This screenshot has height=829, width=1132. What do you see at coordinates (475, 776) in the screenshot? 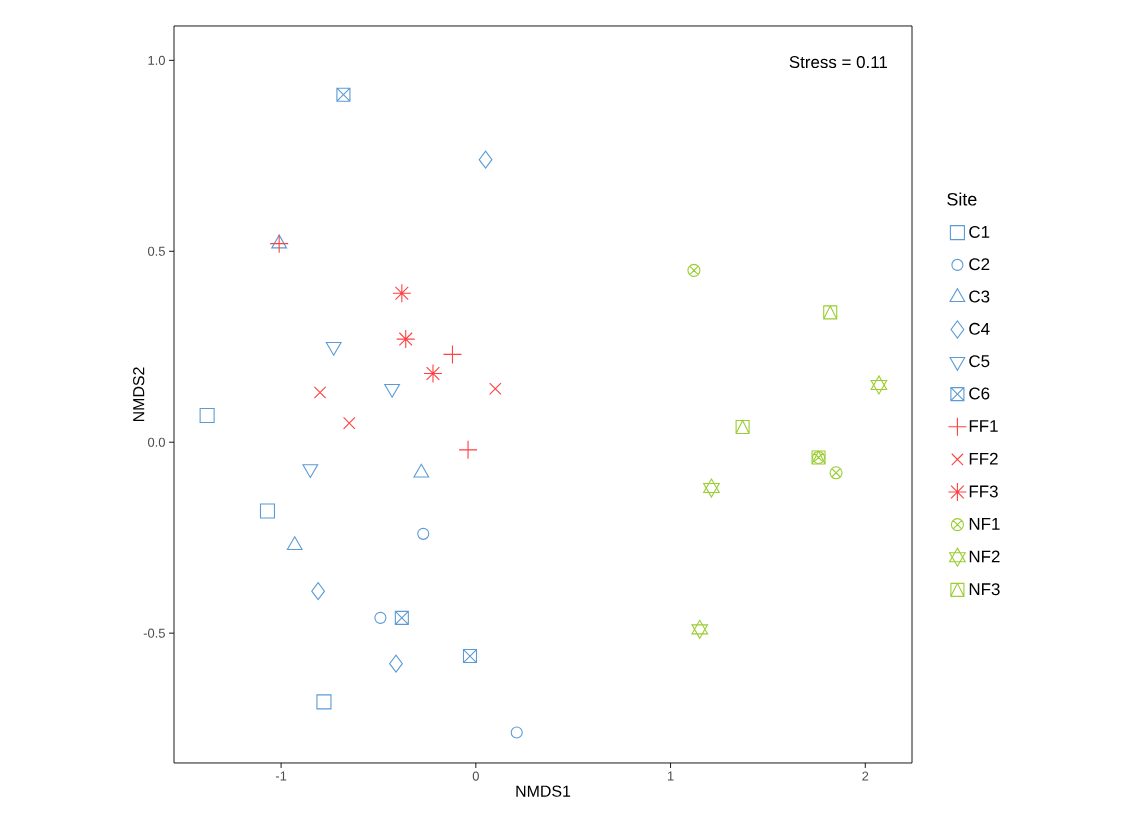
I see `x-tick-label: 0` at bounding box center [475, 776].